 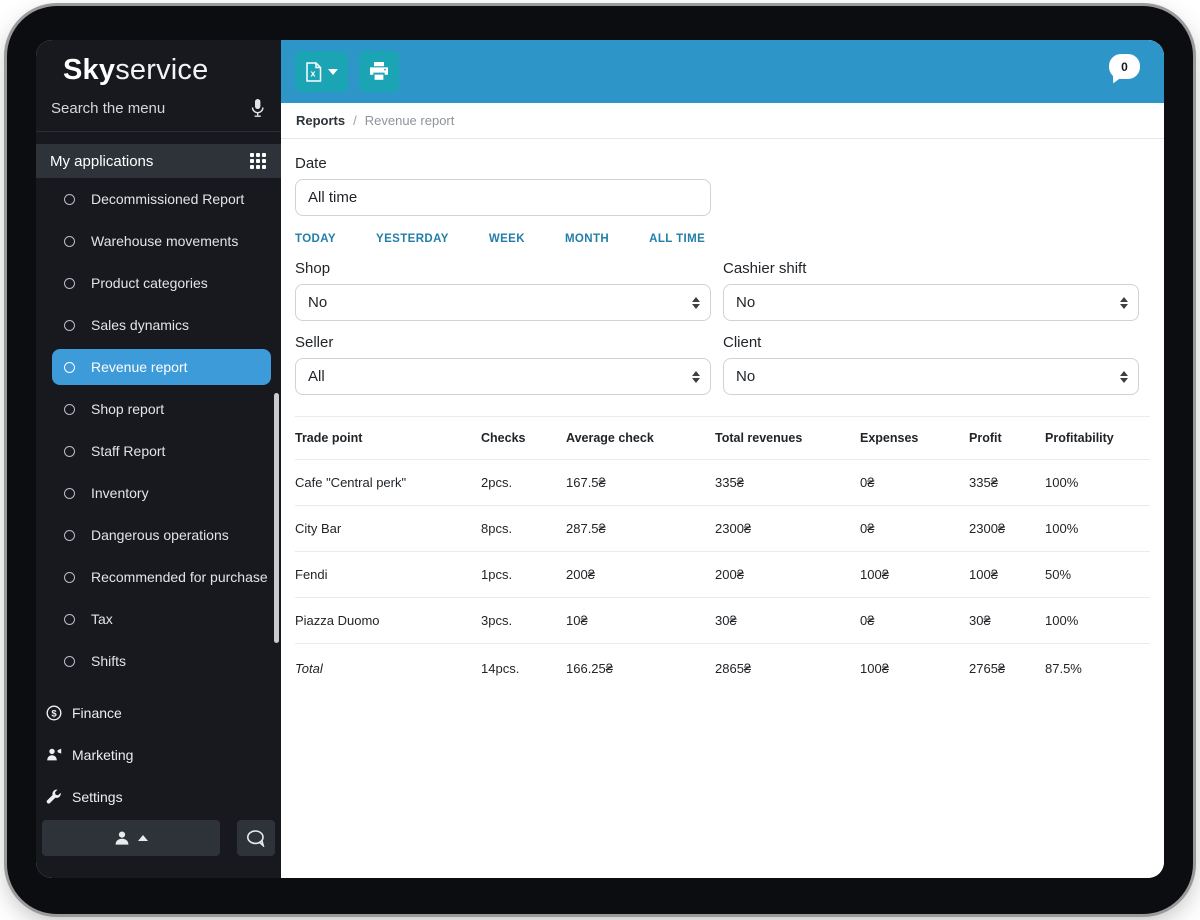 I want to click on support-chat-button, so click(x=256, y=838).